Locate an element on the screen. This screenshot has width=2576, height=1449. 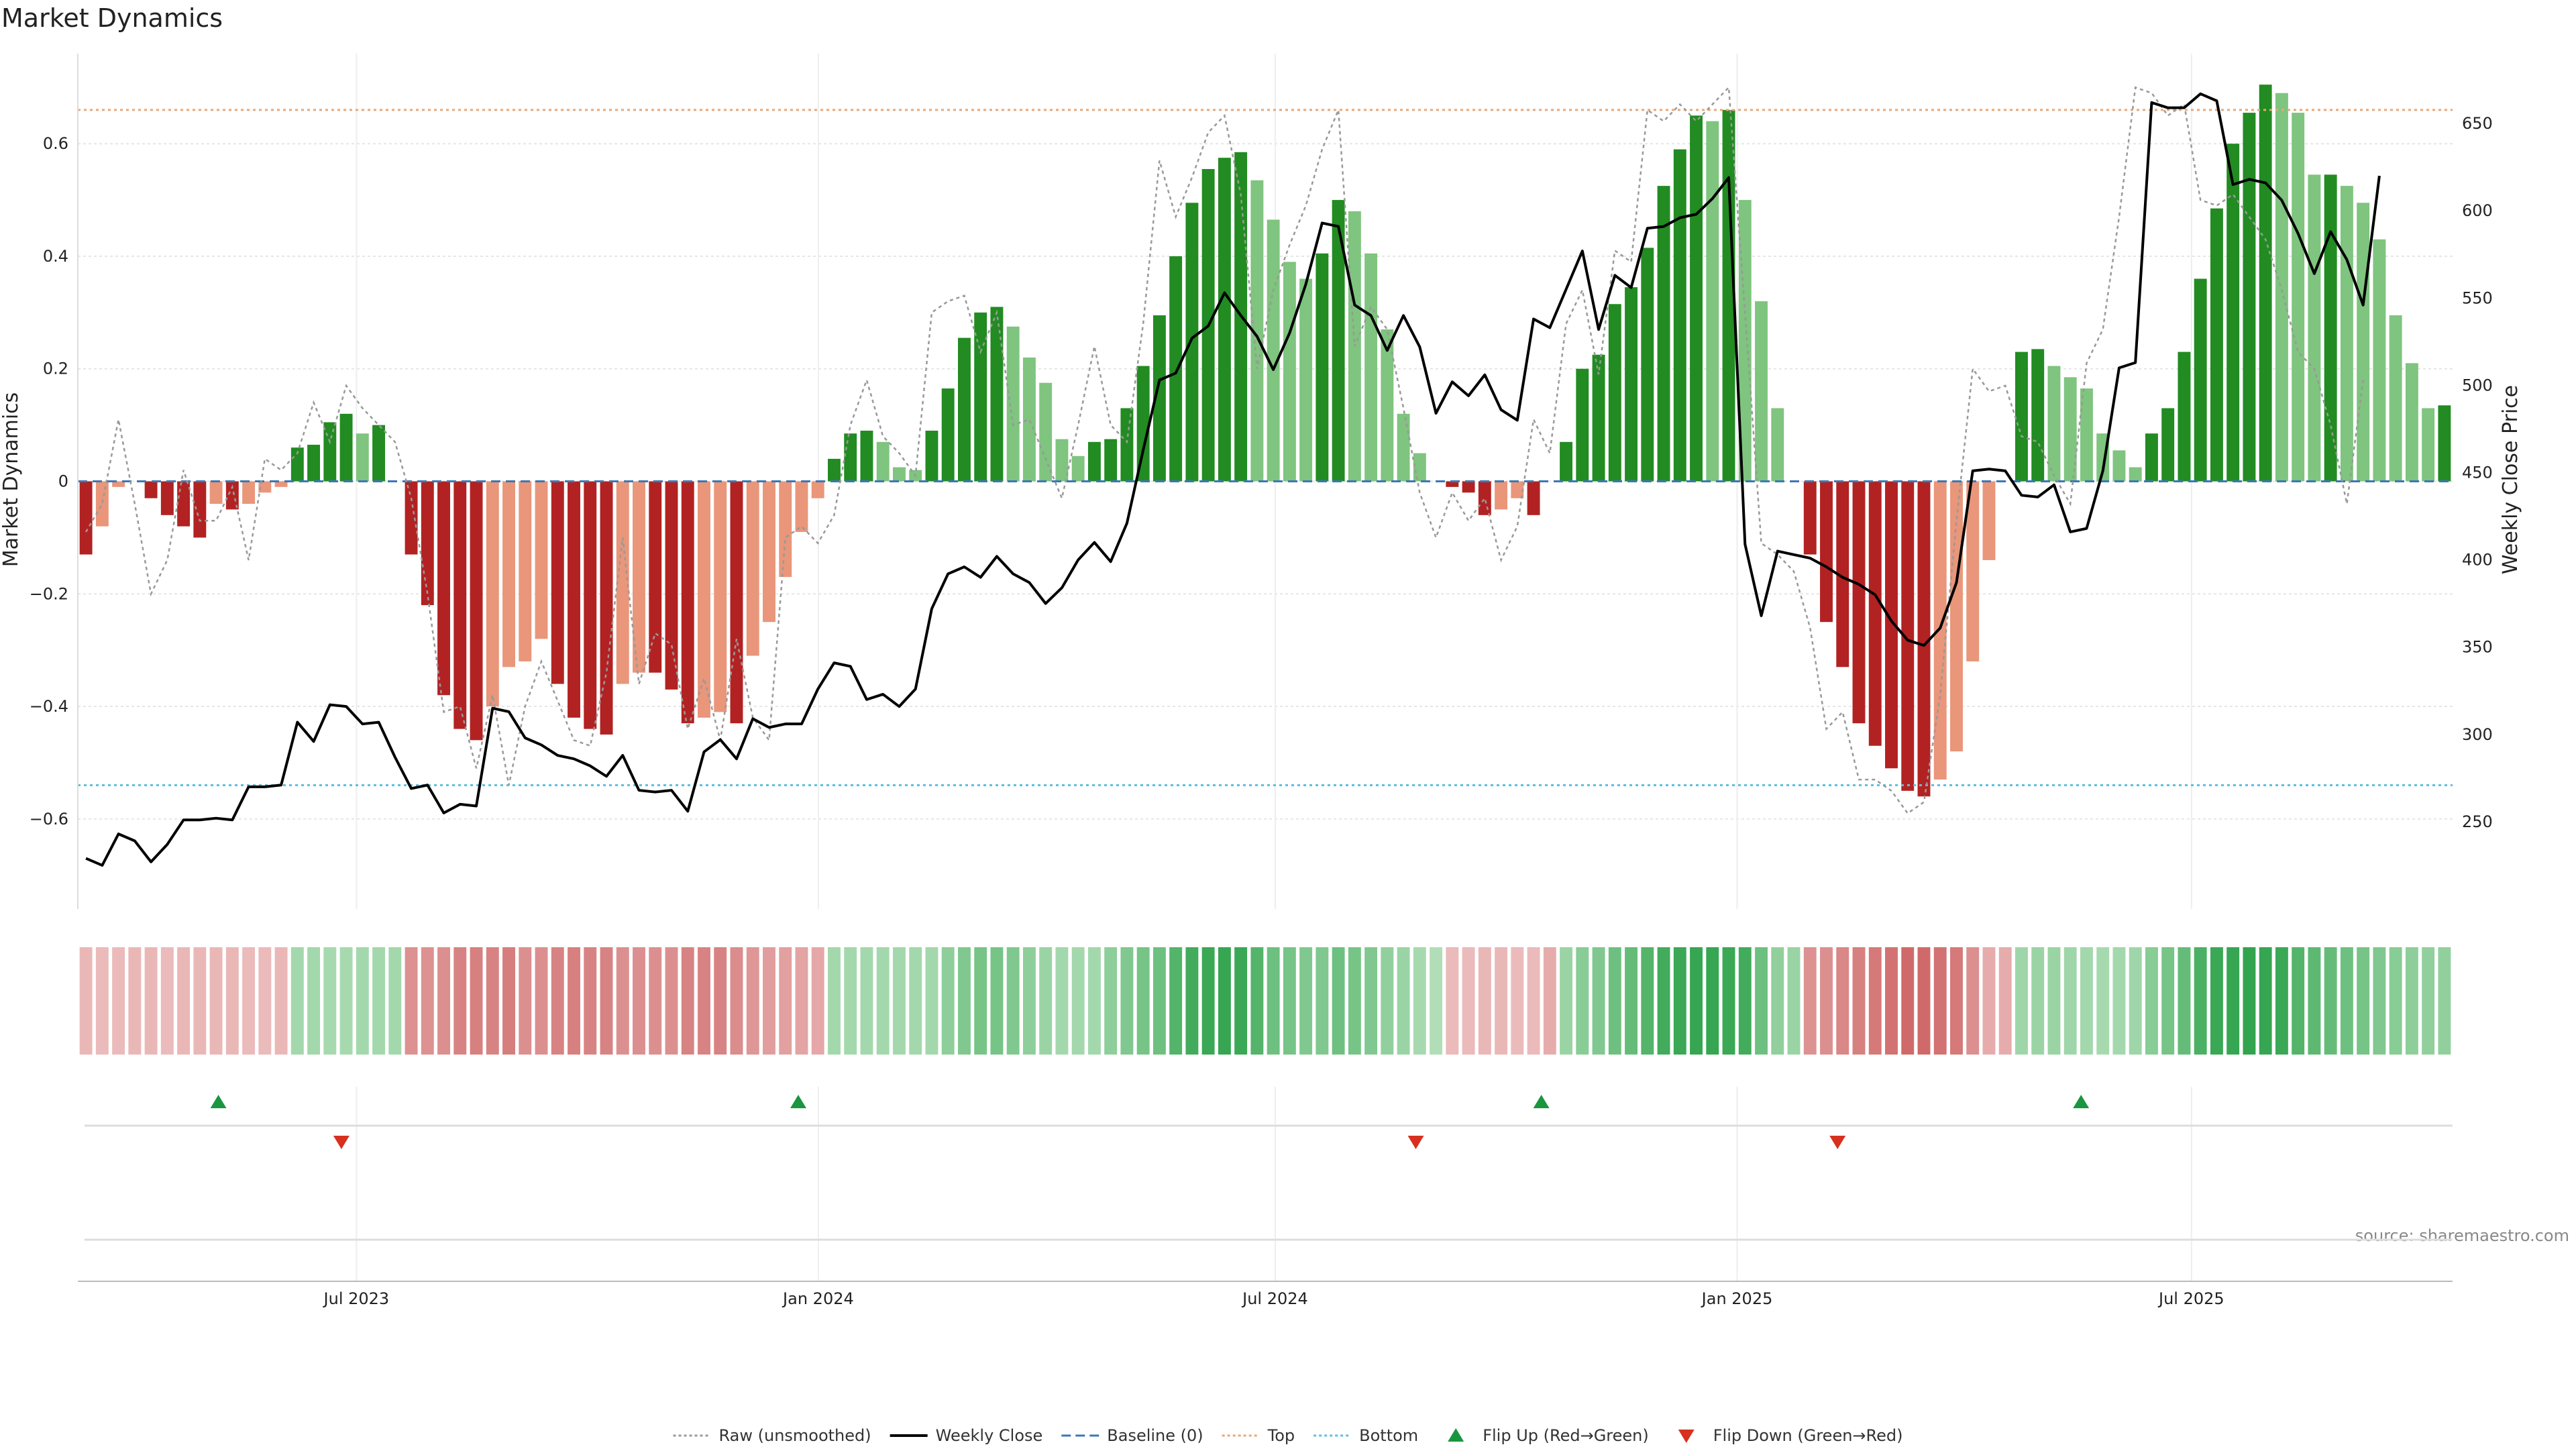
legend-label: Flip Down (Green→Red) is located at coordinates (1808, 1435).